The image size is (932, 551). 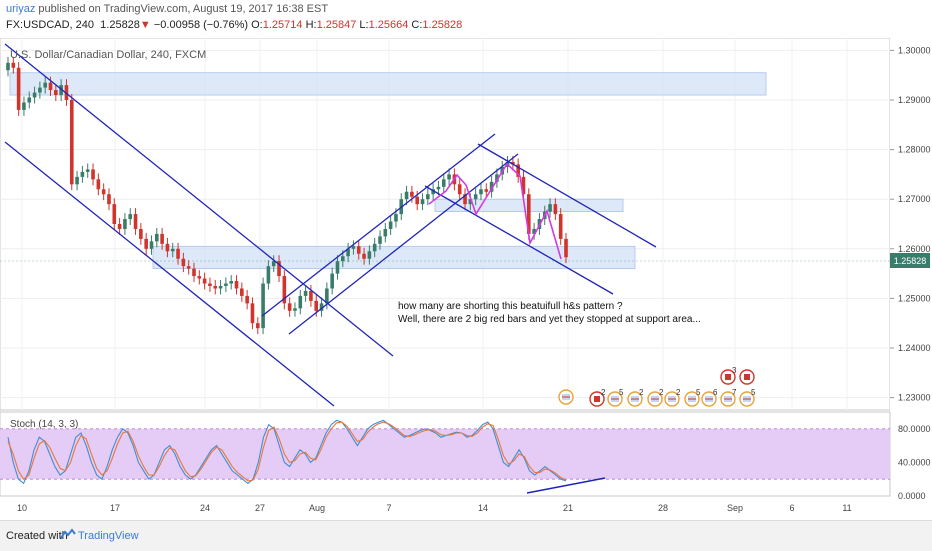 What do you see at coordinates (641, 392) in the screenshot?
I see `event-count: 2` at bounding box center [641, 392].